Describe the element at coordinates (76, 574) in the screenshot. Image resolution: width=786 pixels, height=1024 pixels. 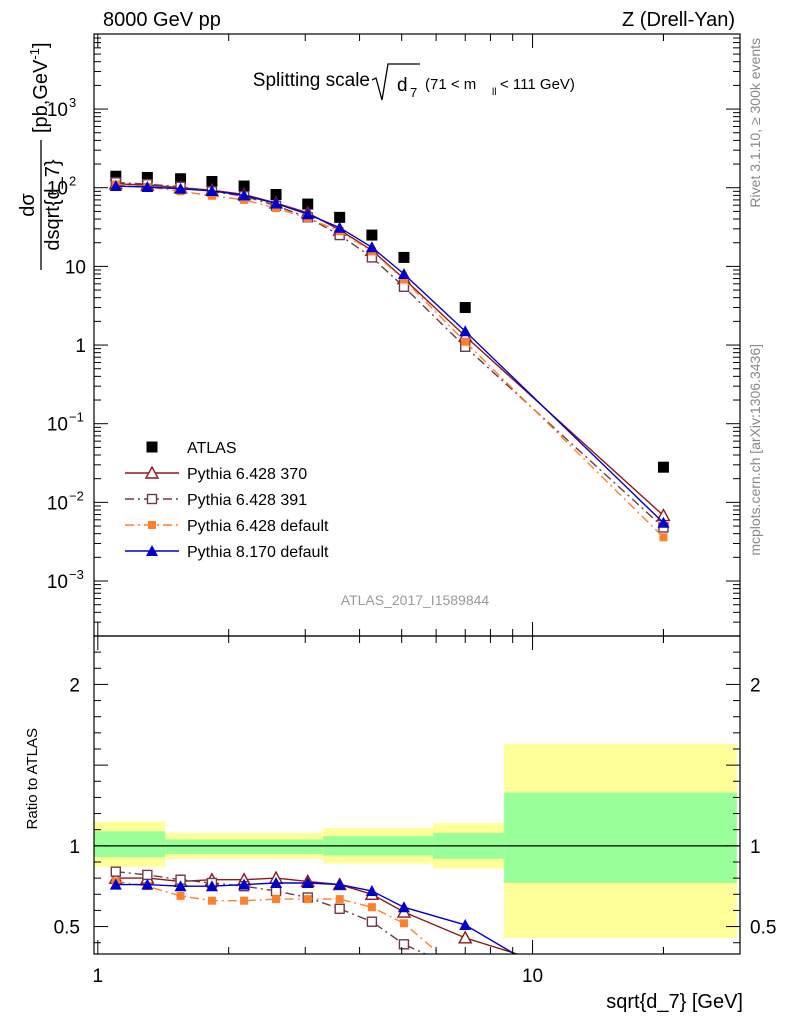
I see `main-ytick-exp-0: −3` at that location.